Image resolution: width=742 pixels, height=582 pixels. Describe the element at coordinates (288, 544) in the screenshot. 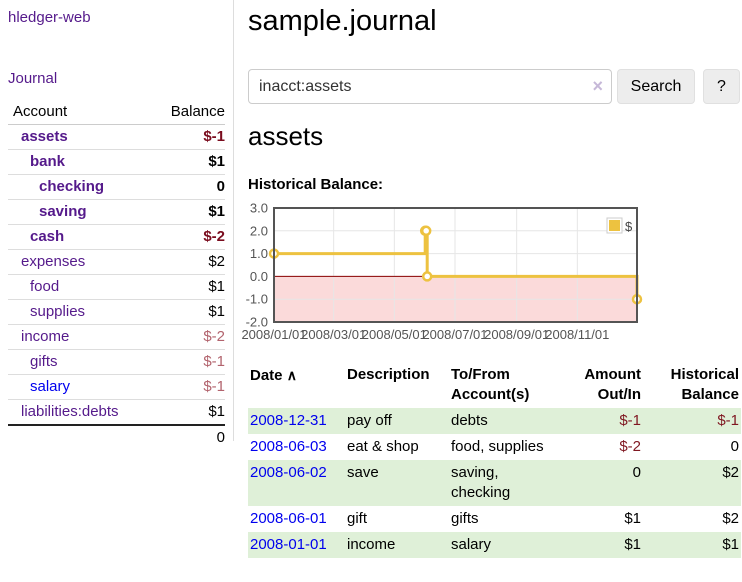

I see `transaction-date-link: 2008-01-01` at that location.